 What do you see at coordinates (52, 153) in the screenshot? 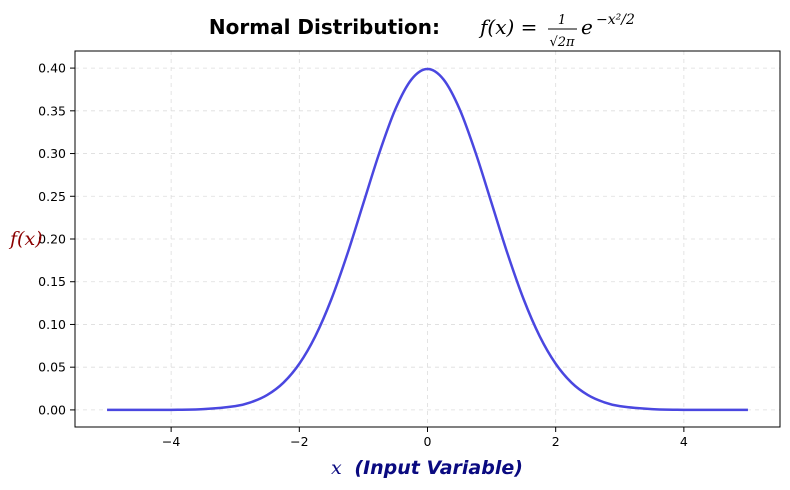
I see `y-tick-label: 0.30` at bounding box center [52, 153].